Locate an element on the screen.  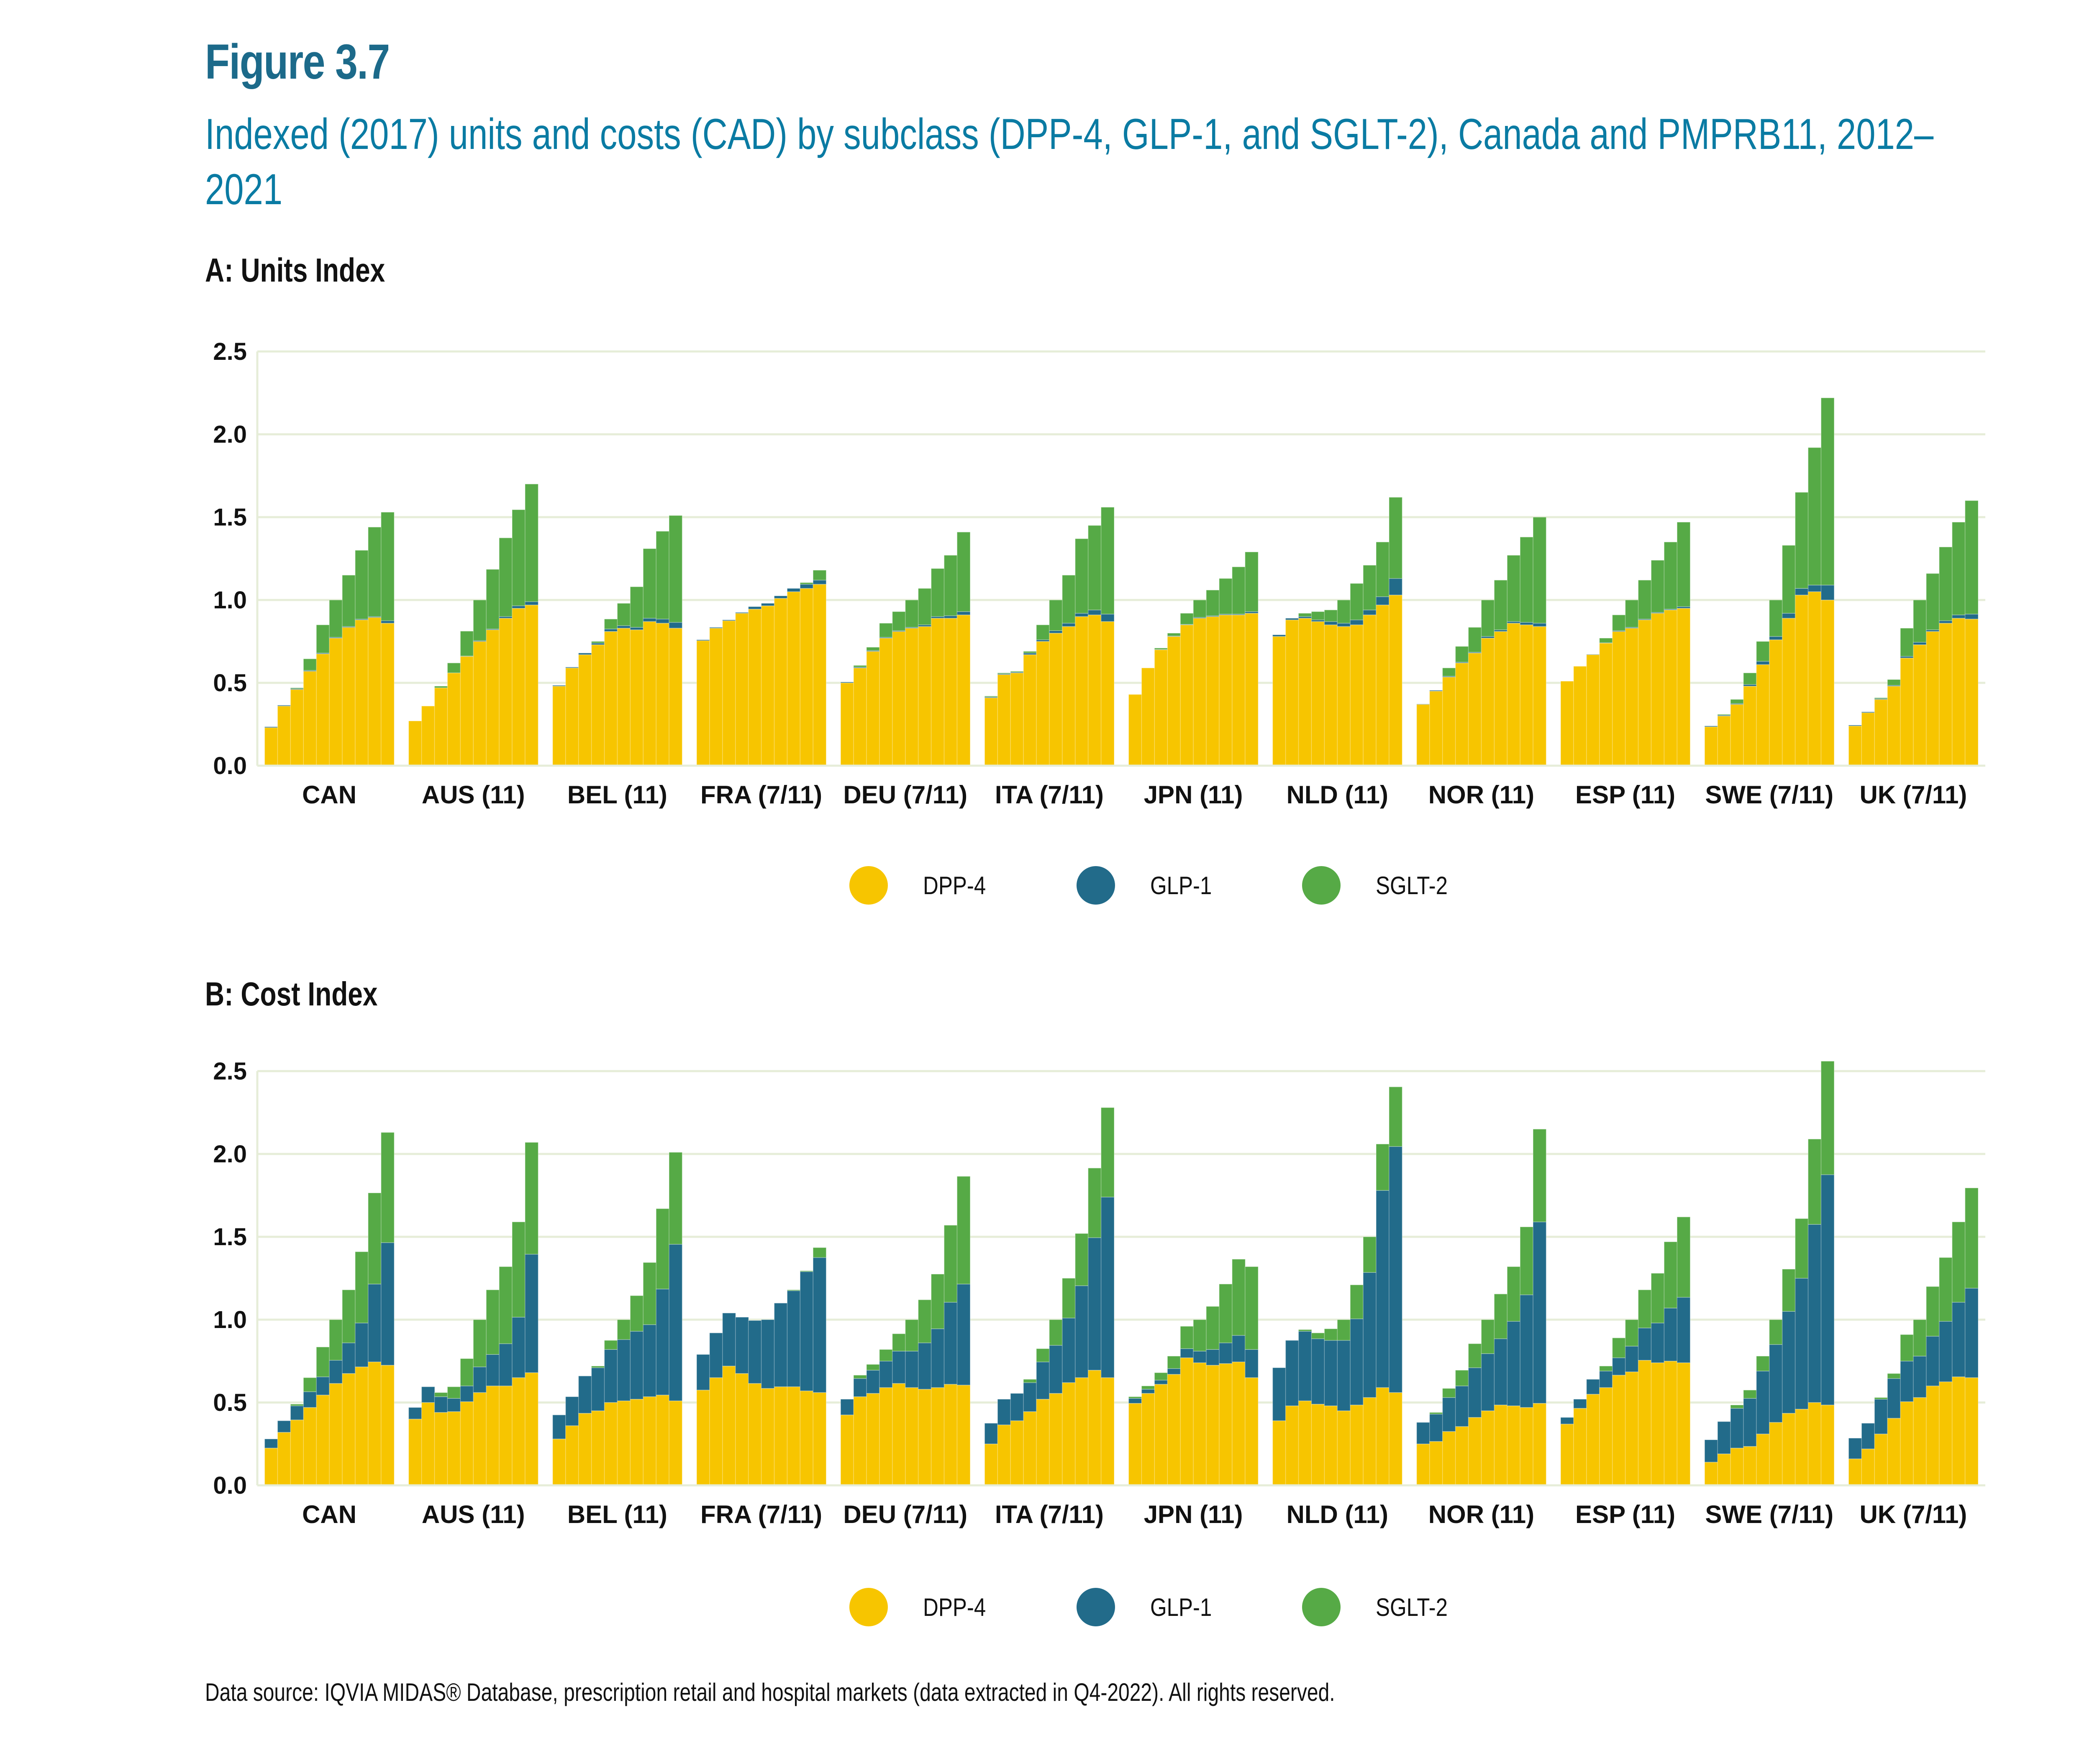
x-category-label: NOR (11) is located at coordinates (1481, 795).